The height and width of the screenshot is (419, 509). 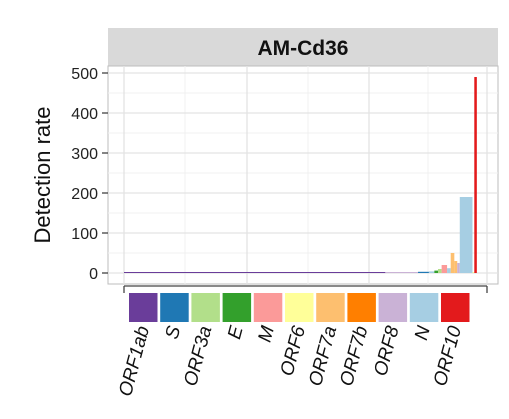 I want to click on legend-swatch-e, so click(x=237, y=307).